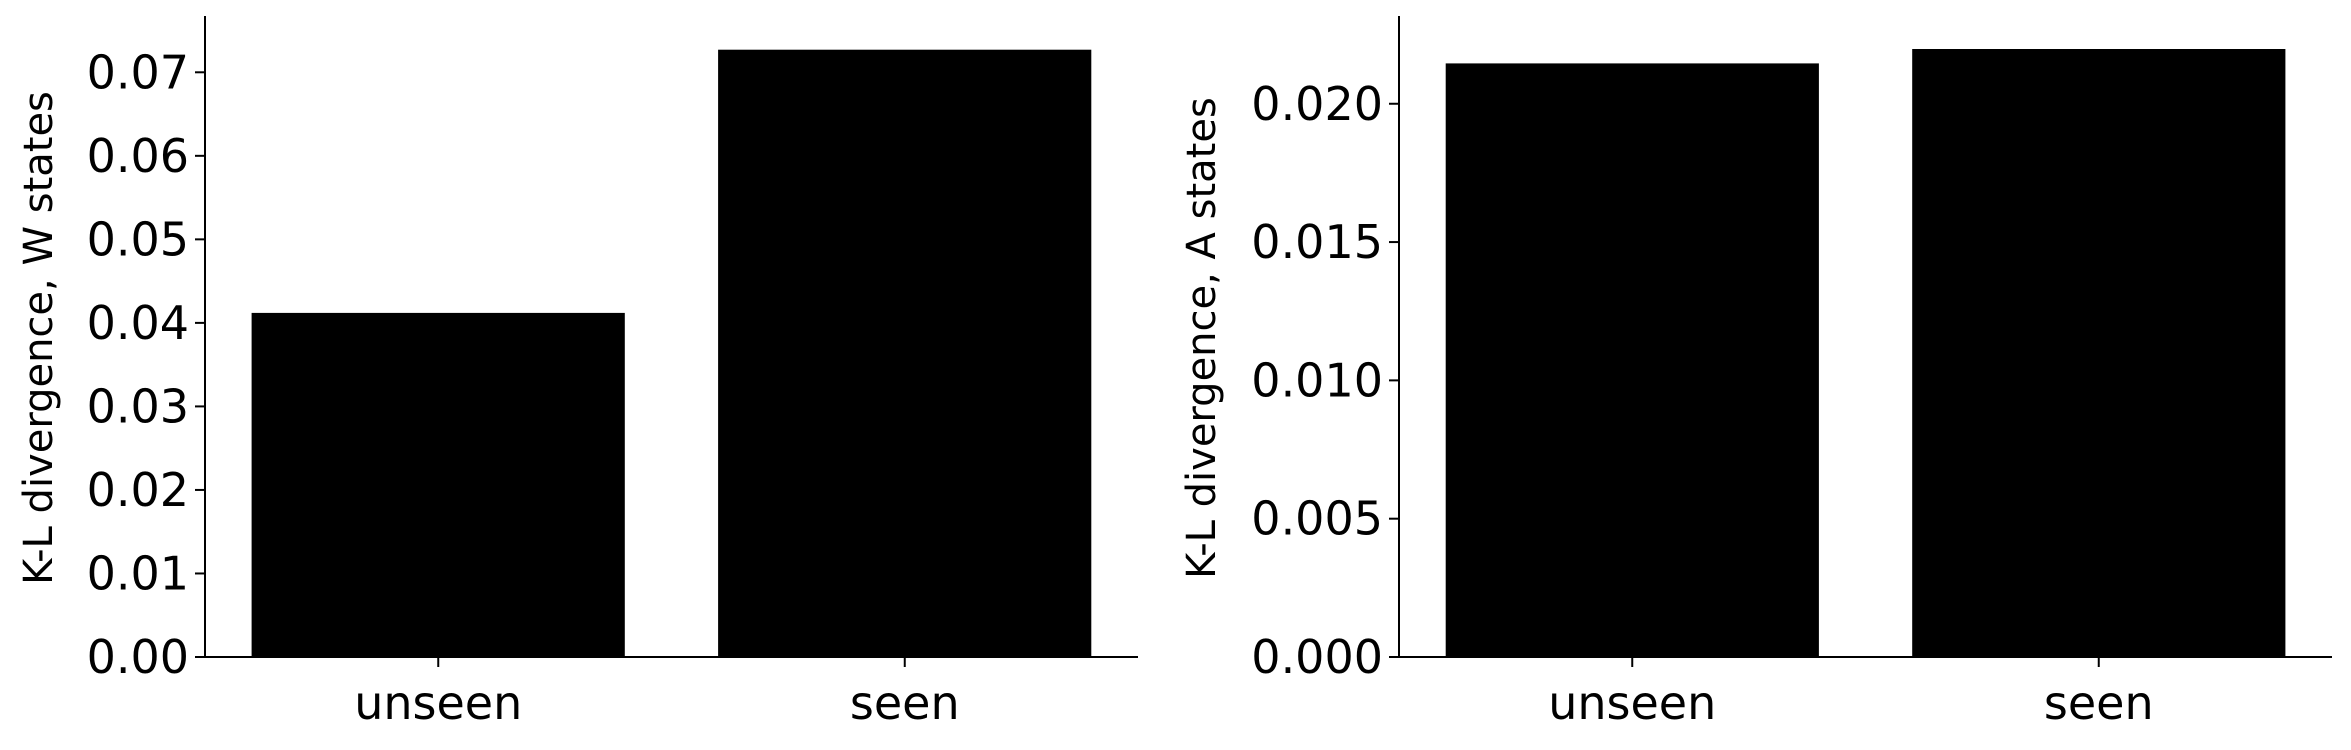 The width and height of the screenshot is (2351, 750). Describe the element at coordinates (1317, 242) in the screenshot. I see `y-tick-label: 0.015` at that location.